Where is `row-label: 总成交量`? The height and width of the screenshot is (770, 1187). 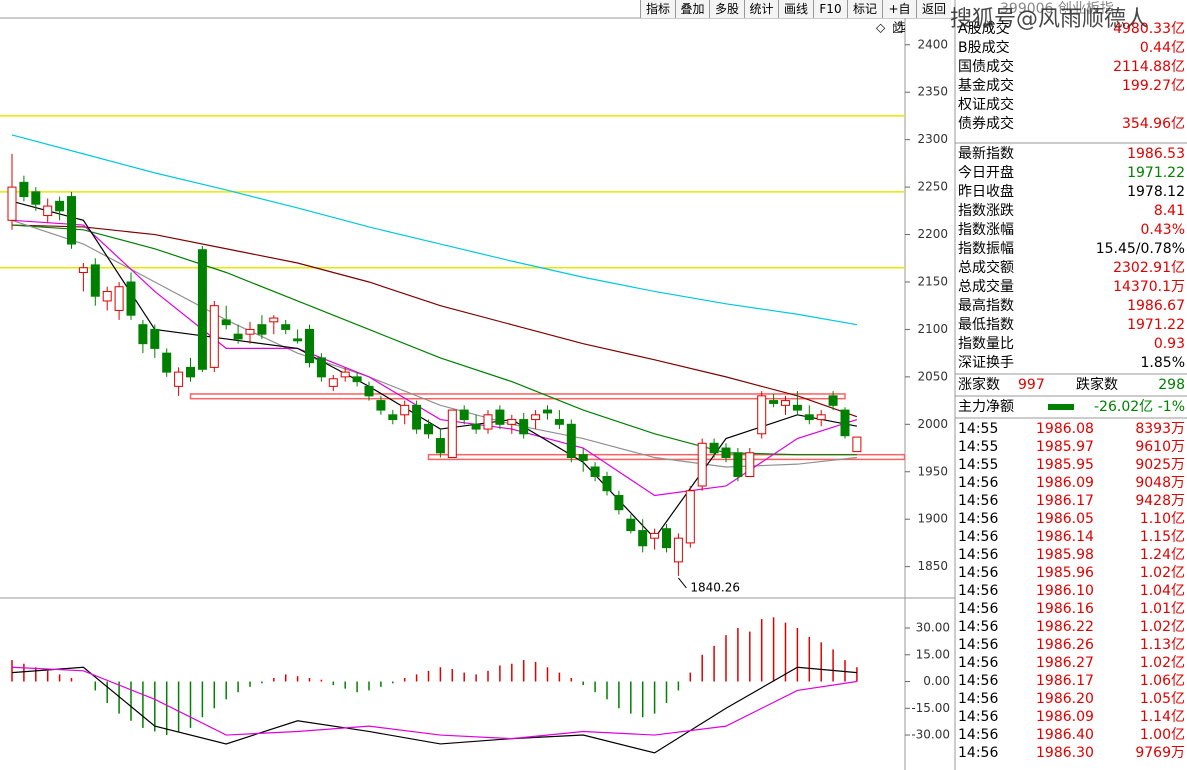
row-label: 总成交量 is located at coordinates (986, 287).